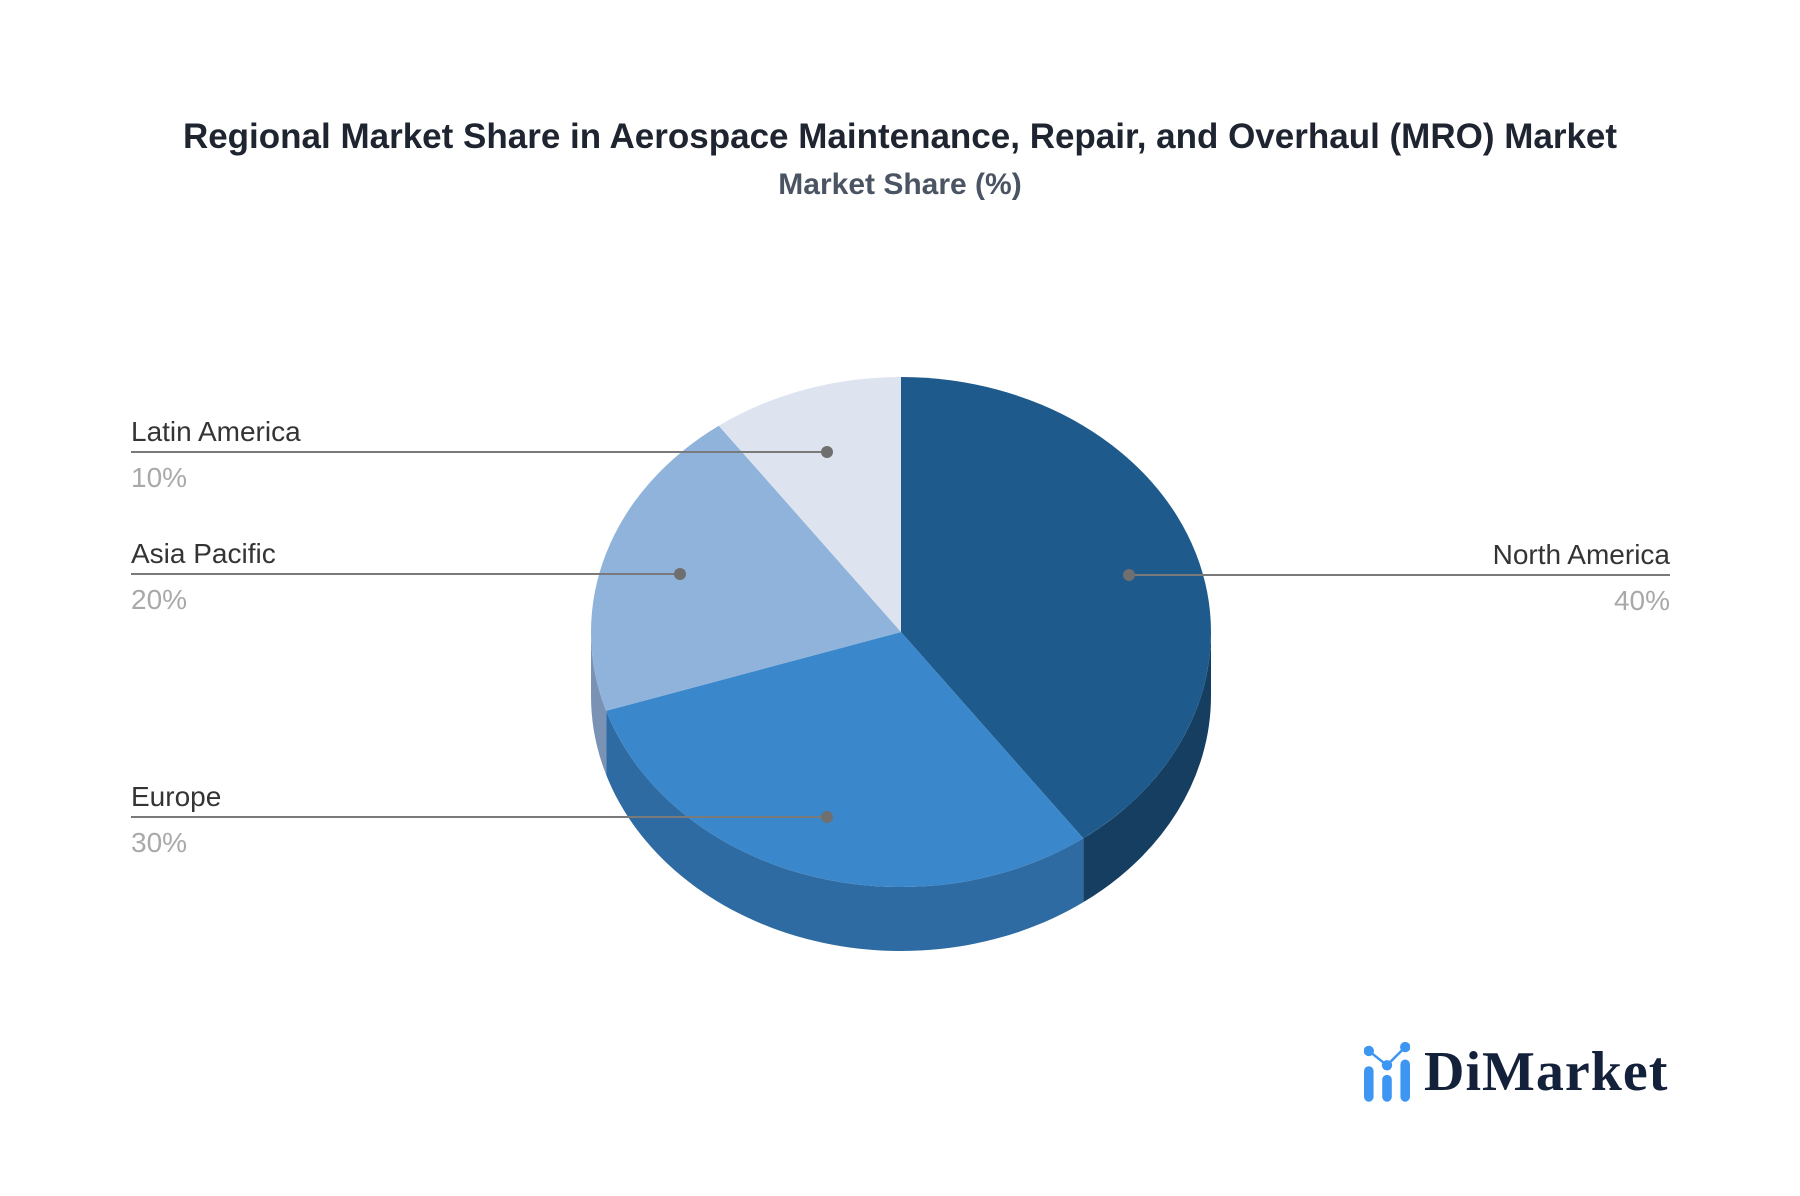 The height and width of the screenshot is (1196, 1800). What do you see at coordinates (1056, 608) in the screenshot?
I see `pie-slice-north-america` at bounding box center [1056, 608].